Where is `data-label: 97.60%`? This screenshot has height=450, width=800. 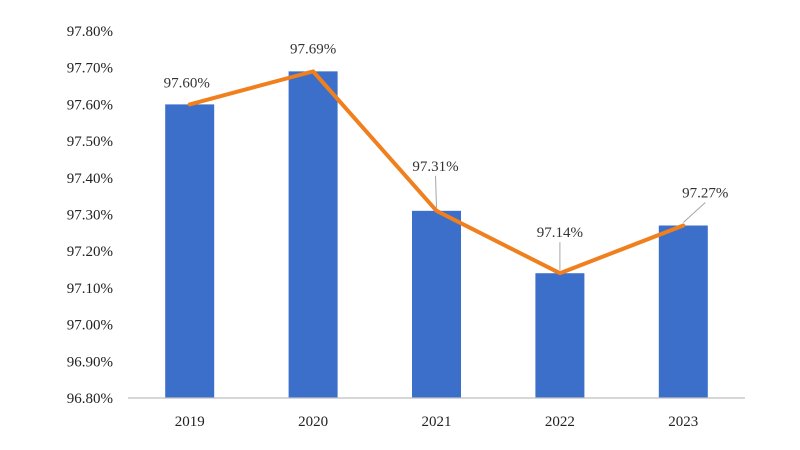 data-label: 97.60% is located at coordinates (187, 83).